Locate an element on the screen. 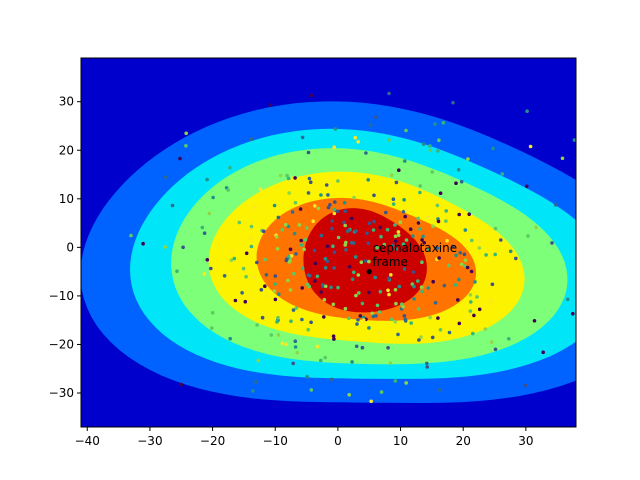 Image resolution: width=640 pixels, height=480 pixels. annotation-label-line2: frame is located at coordinates (390, 262).